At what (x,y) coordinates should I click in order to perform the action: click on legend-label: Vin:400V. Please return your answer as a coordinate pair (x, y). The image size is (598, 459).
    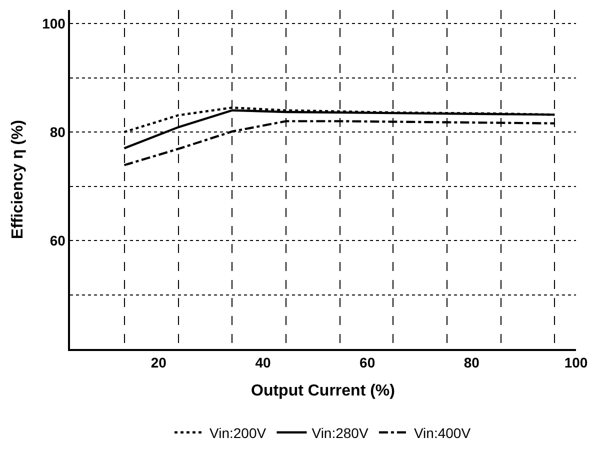
    Looking at the image, I should click on (443, 432).